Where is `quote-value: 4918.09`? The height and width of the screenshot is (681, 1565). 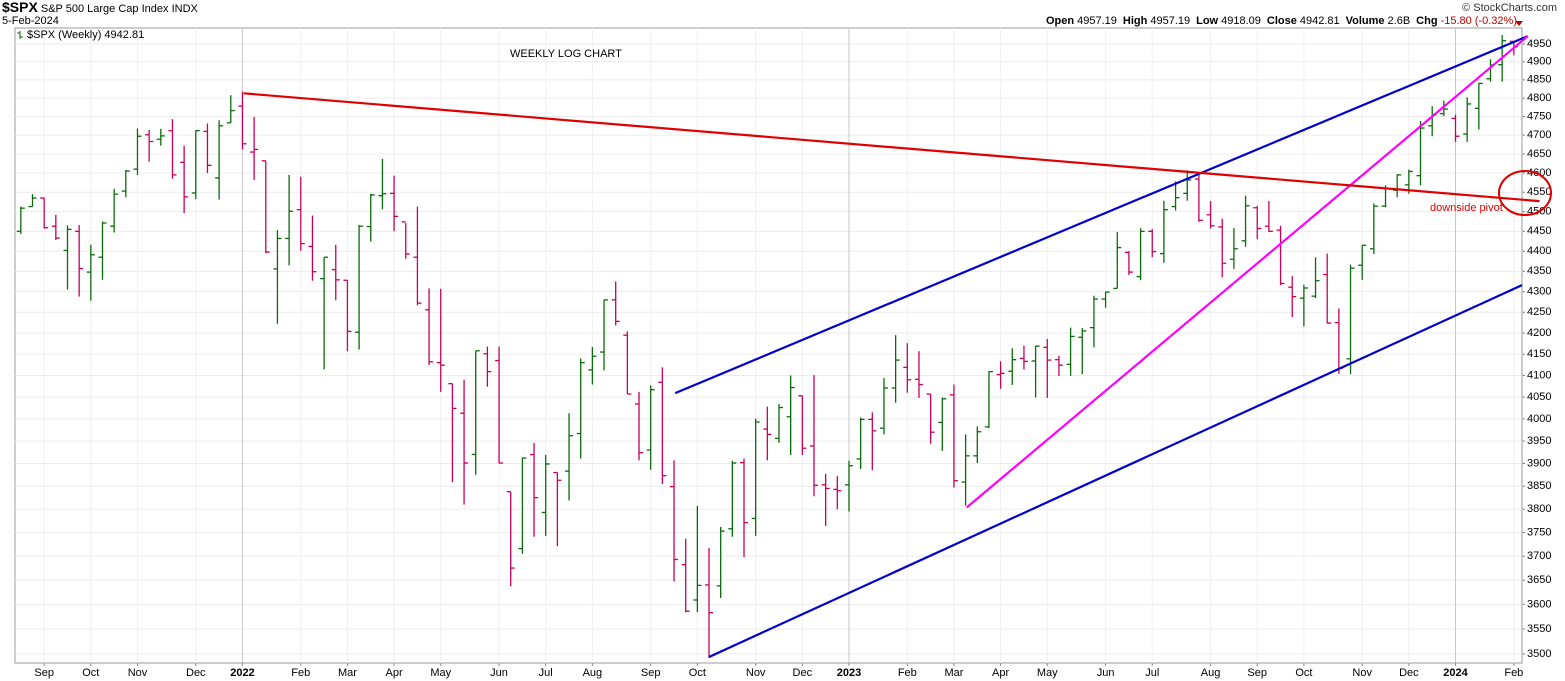
quote-value: 4918.09 is located at coordinates (1241, 21).